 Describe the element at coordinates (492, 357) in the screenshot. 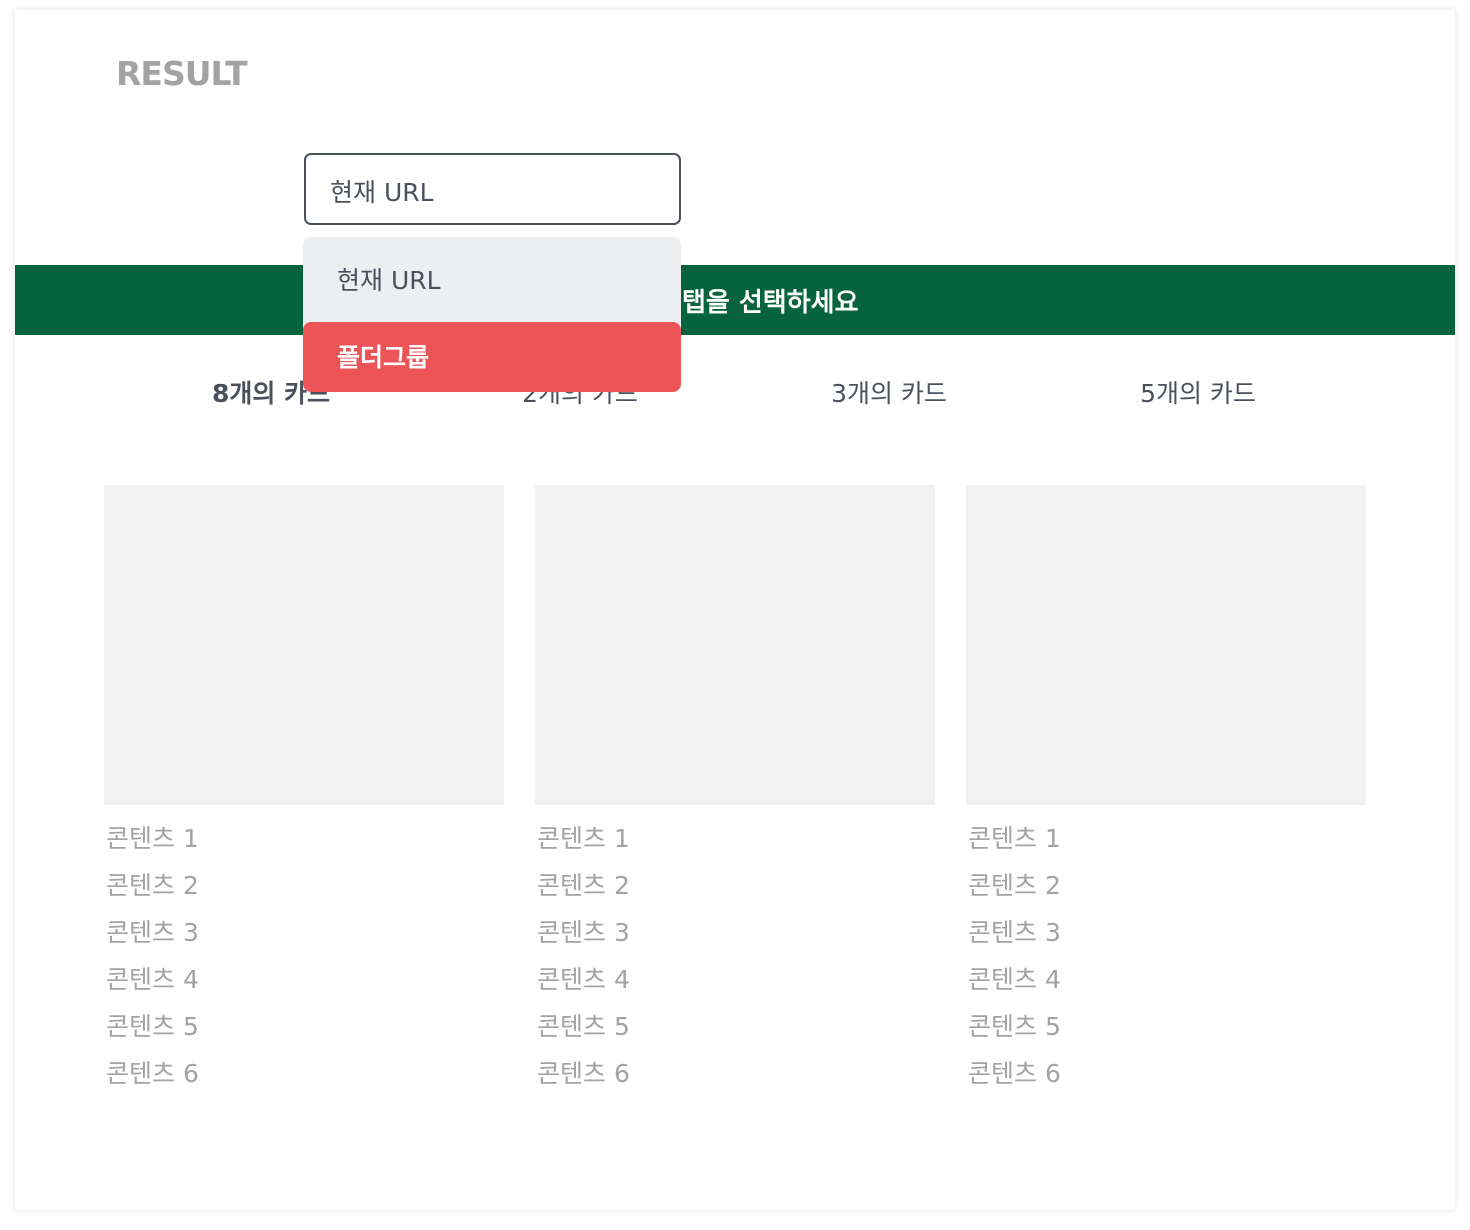

I see `option-folder-group: 폴더그룹` at that location.